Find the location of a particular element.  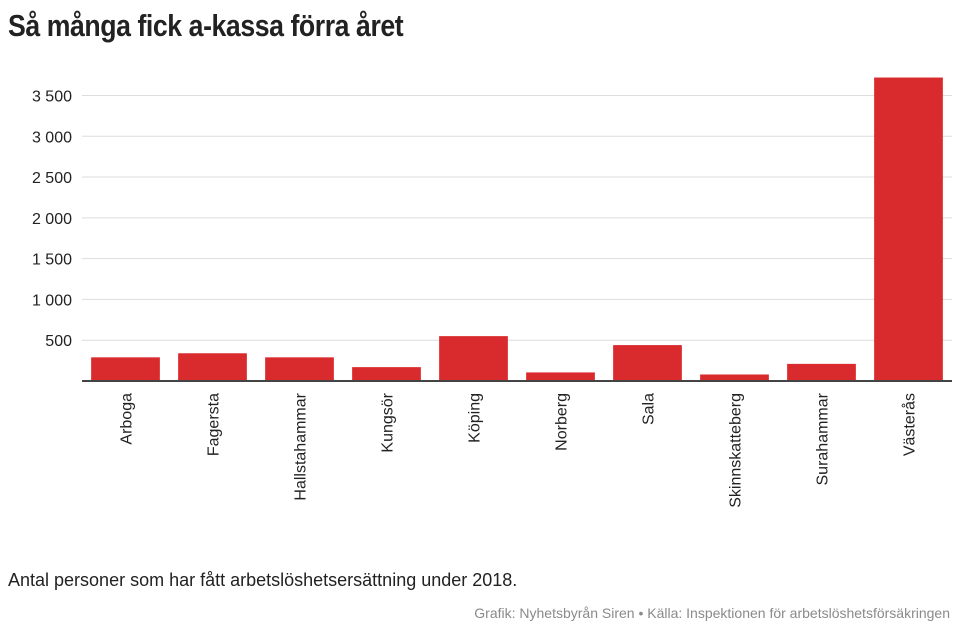

y-tick-label: 2 500 is located at coordinates (52, 178).